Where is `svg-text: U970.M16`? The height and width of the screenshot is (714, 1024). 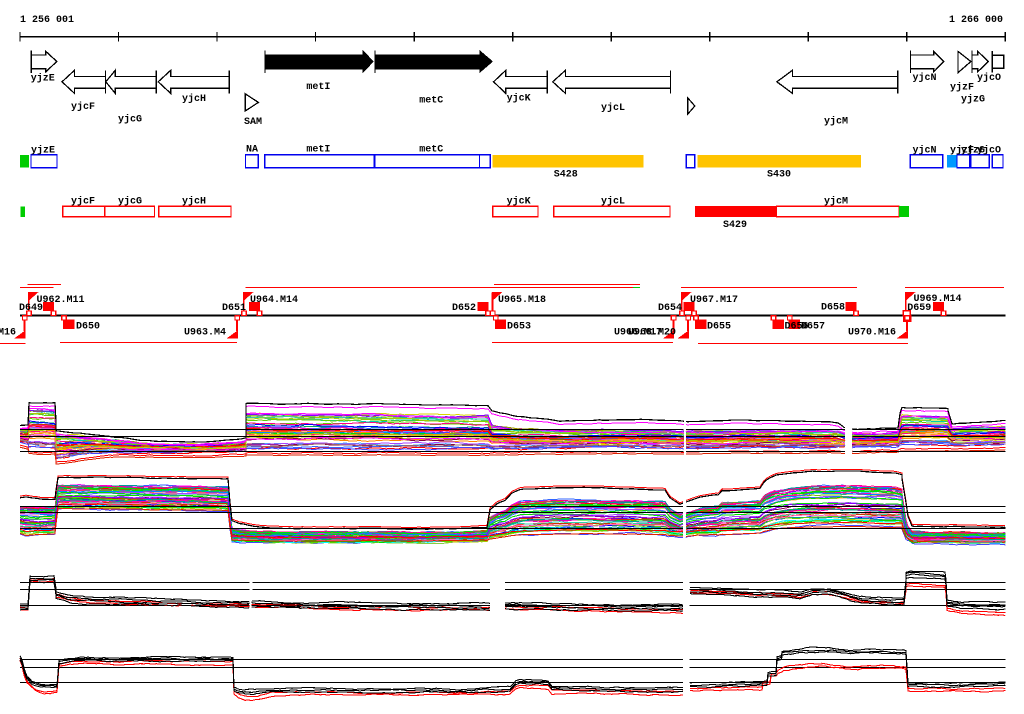 svg-text: U970.M16 is located at coordinates (872, 333).